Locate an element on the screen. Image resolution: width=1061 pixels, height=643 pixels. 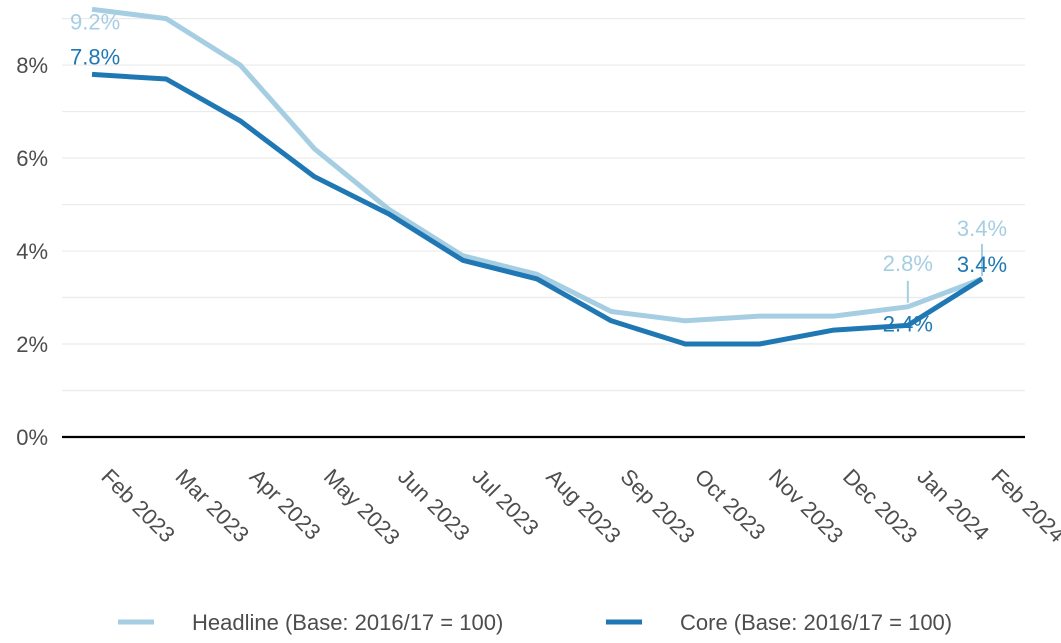
x-tick-label: Jul 2023 is located at coordinates (505, 502).